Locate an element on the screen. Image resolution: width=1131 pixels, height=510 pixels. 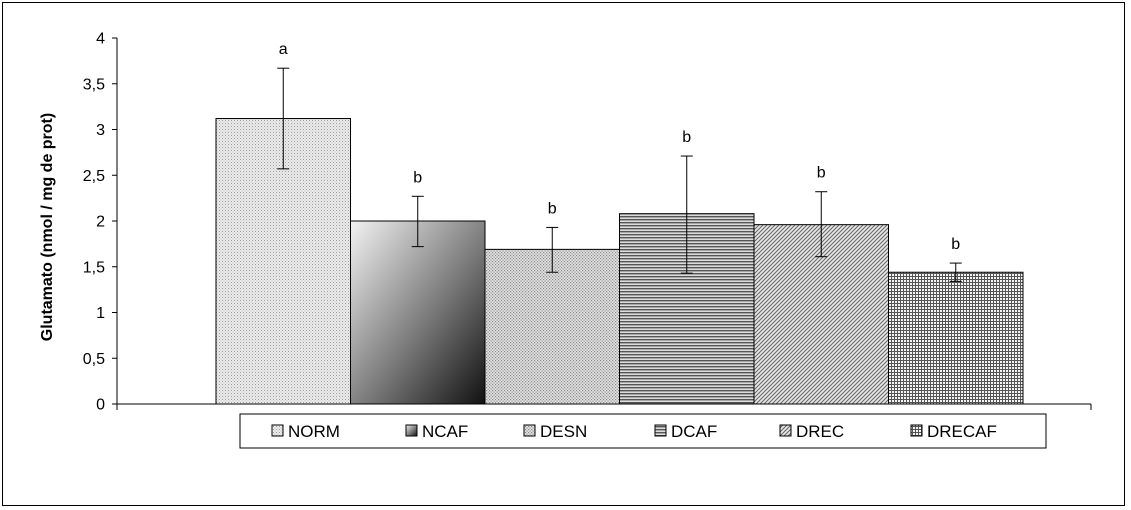
y-tick-label: 1,5 is located at coordinates (94, 267).